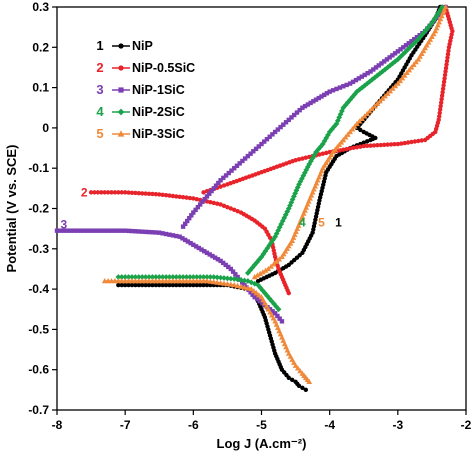 This screenshot has width=474, height=458. Describe the element at coordinates (212, 337) in the screenshot. I see `series-line-cathodic` at that location.